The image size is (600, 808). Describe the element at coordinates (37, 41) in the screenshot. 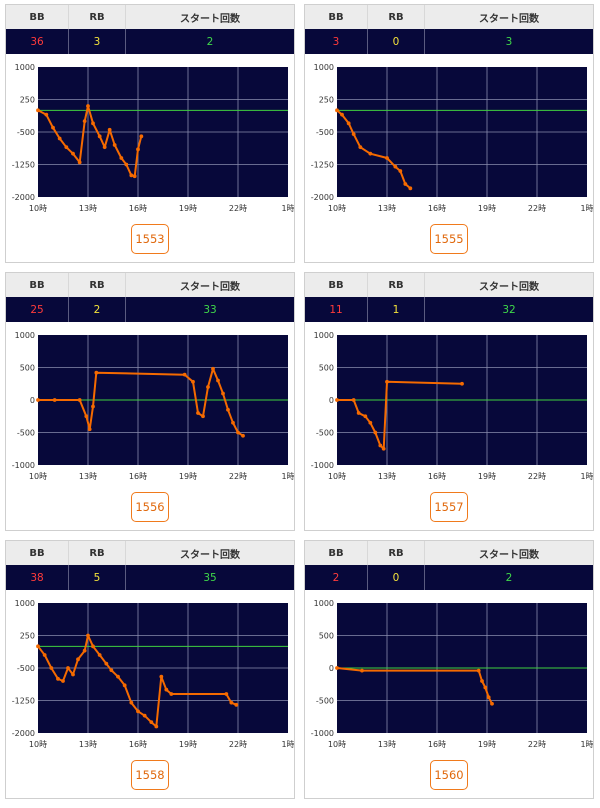

I see `bb-value: 36` at that location.